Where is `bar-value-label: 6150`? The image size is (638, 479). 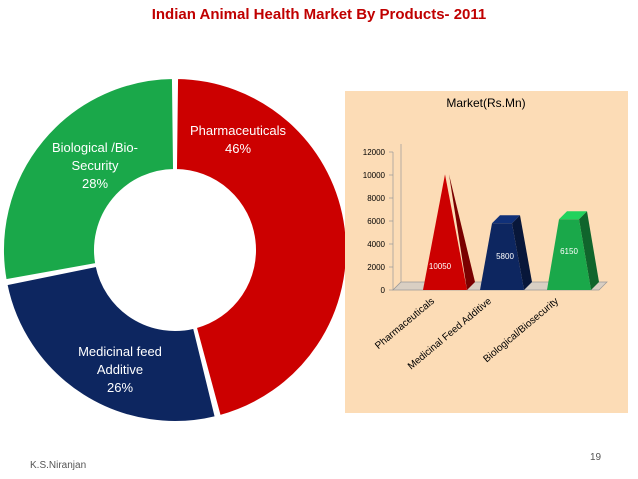 bar-value-label: 6150 is located at coordinates (569, 251).